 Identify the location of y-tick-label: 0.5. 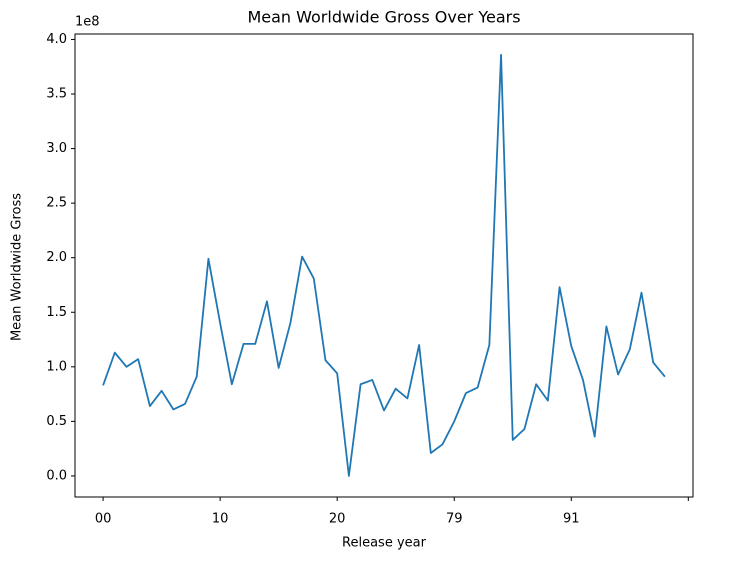
(56, 421).